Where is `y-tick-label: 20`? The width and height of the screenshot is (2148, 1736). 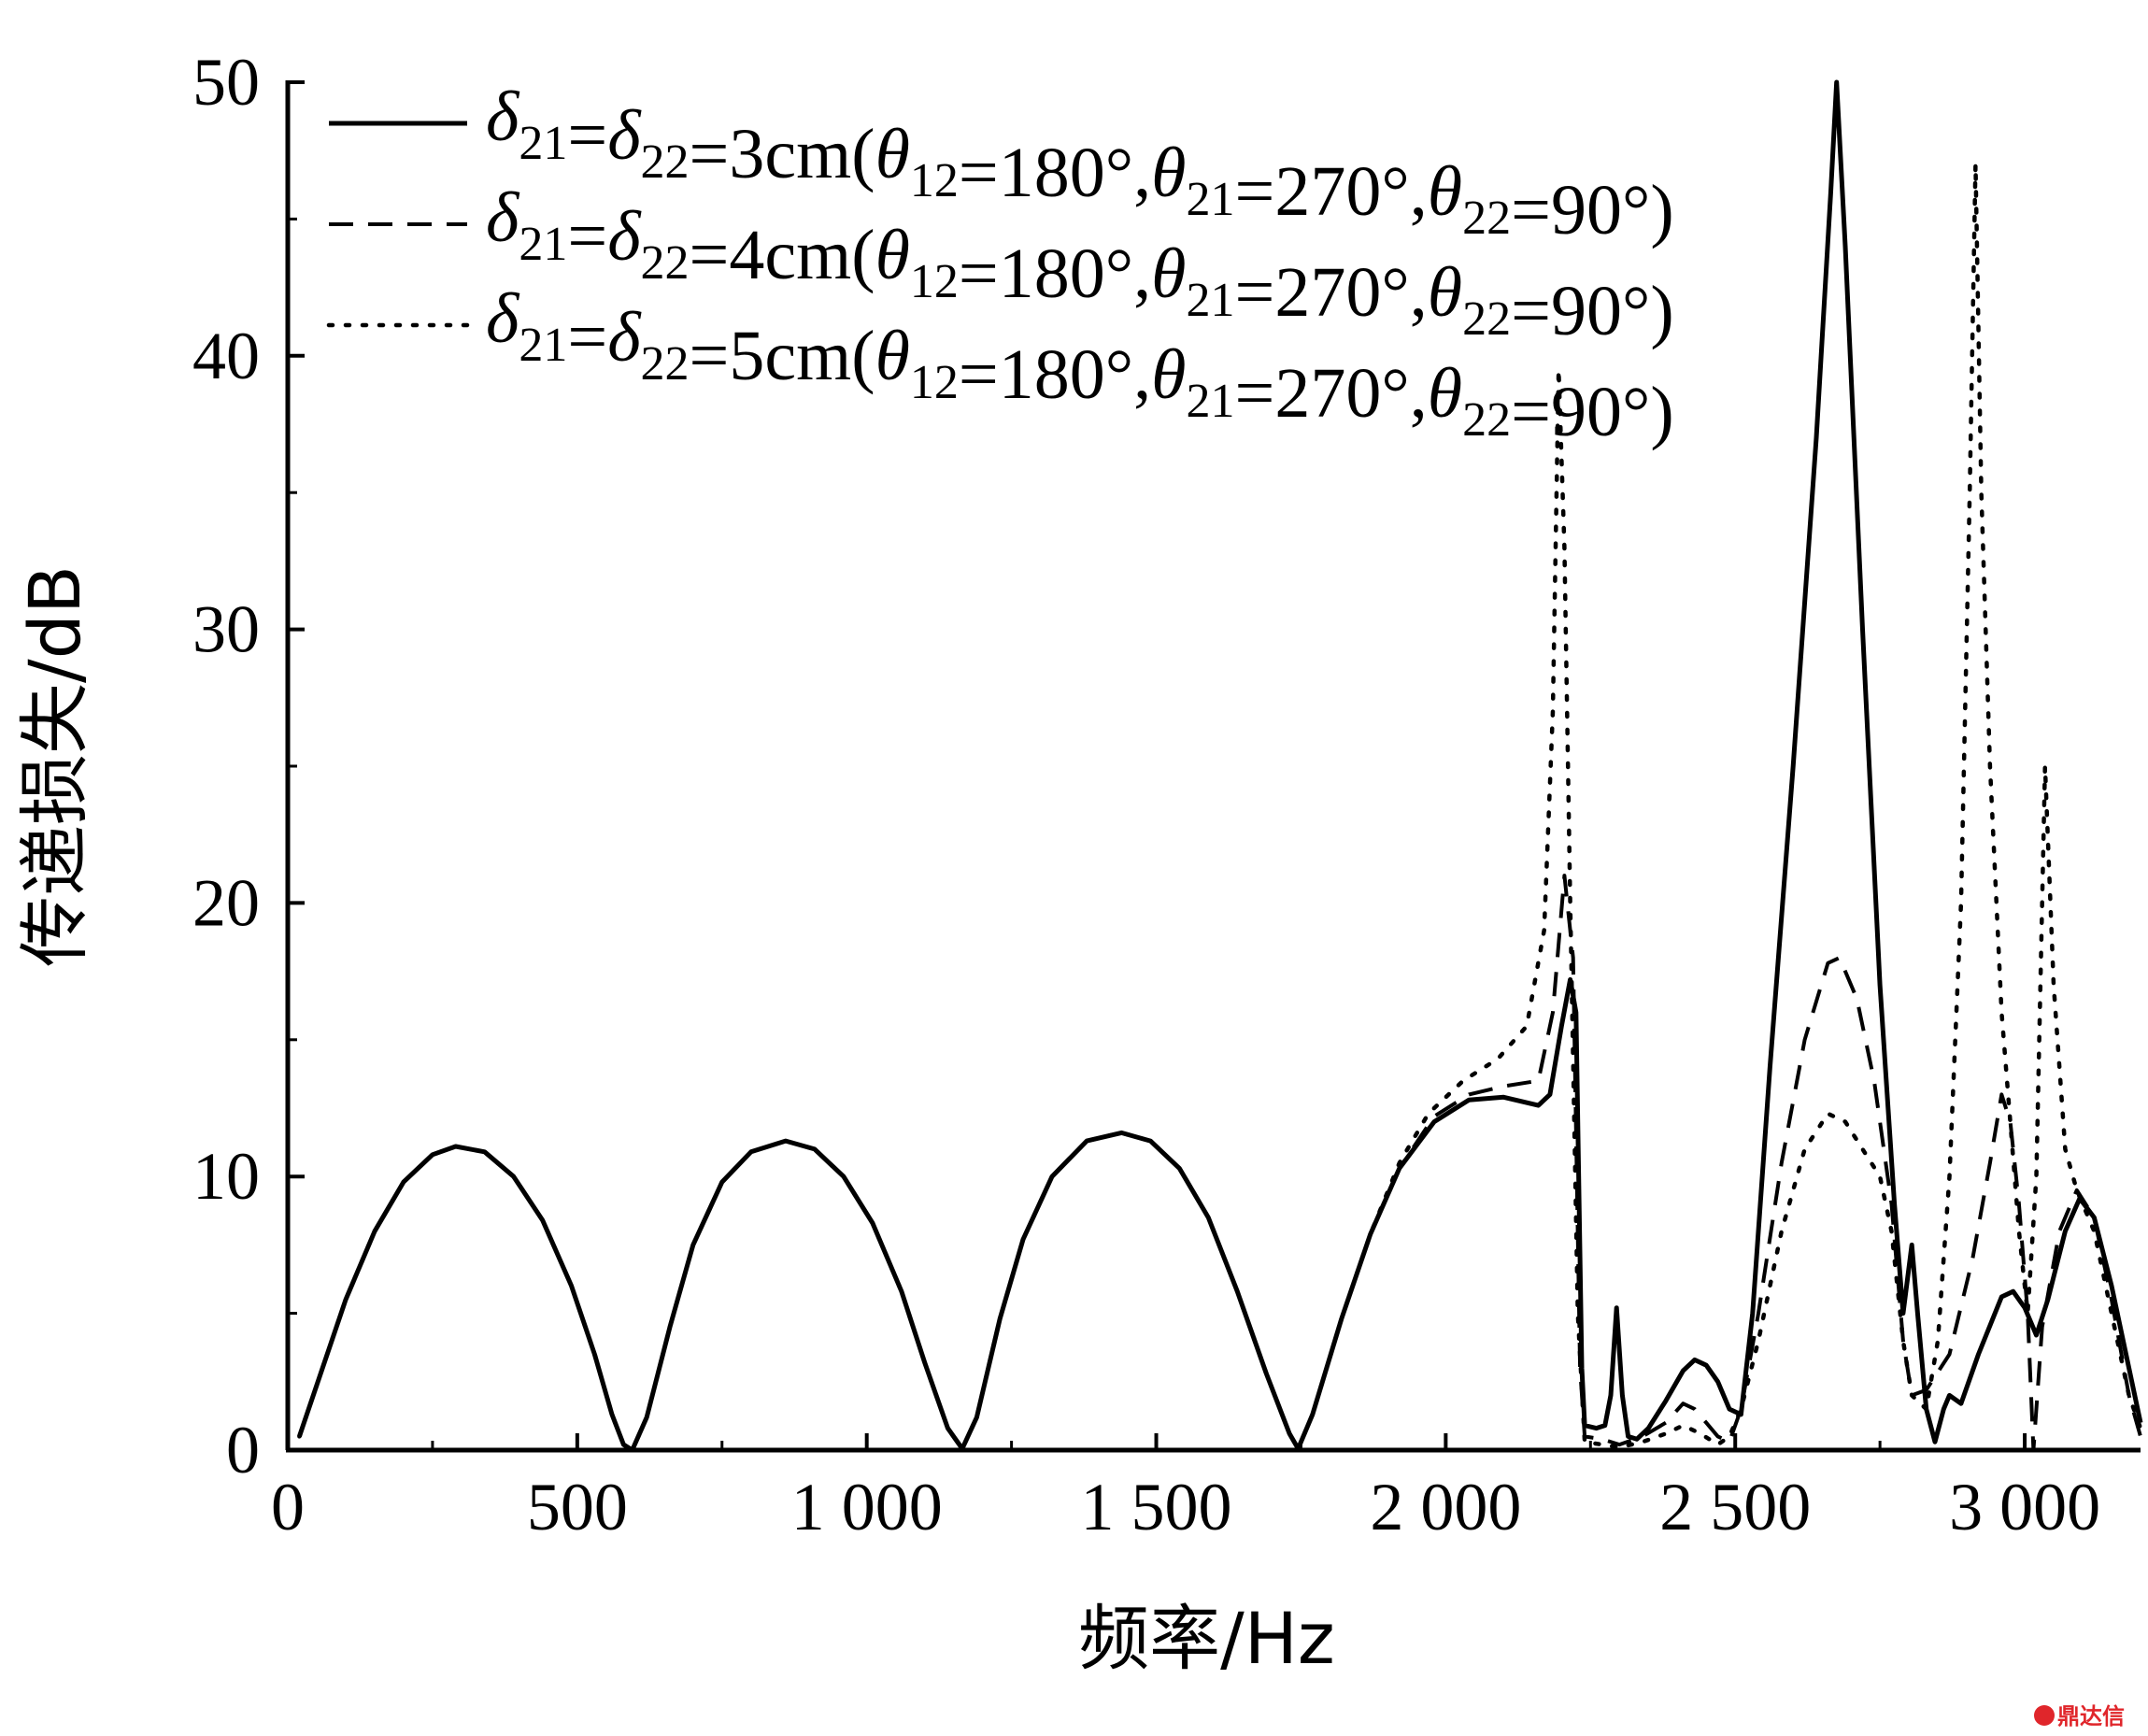 y-tick-label: 20 is located at coordinates (226, 902).